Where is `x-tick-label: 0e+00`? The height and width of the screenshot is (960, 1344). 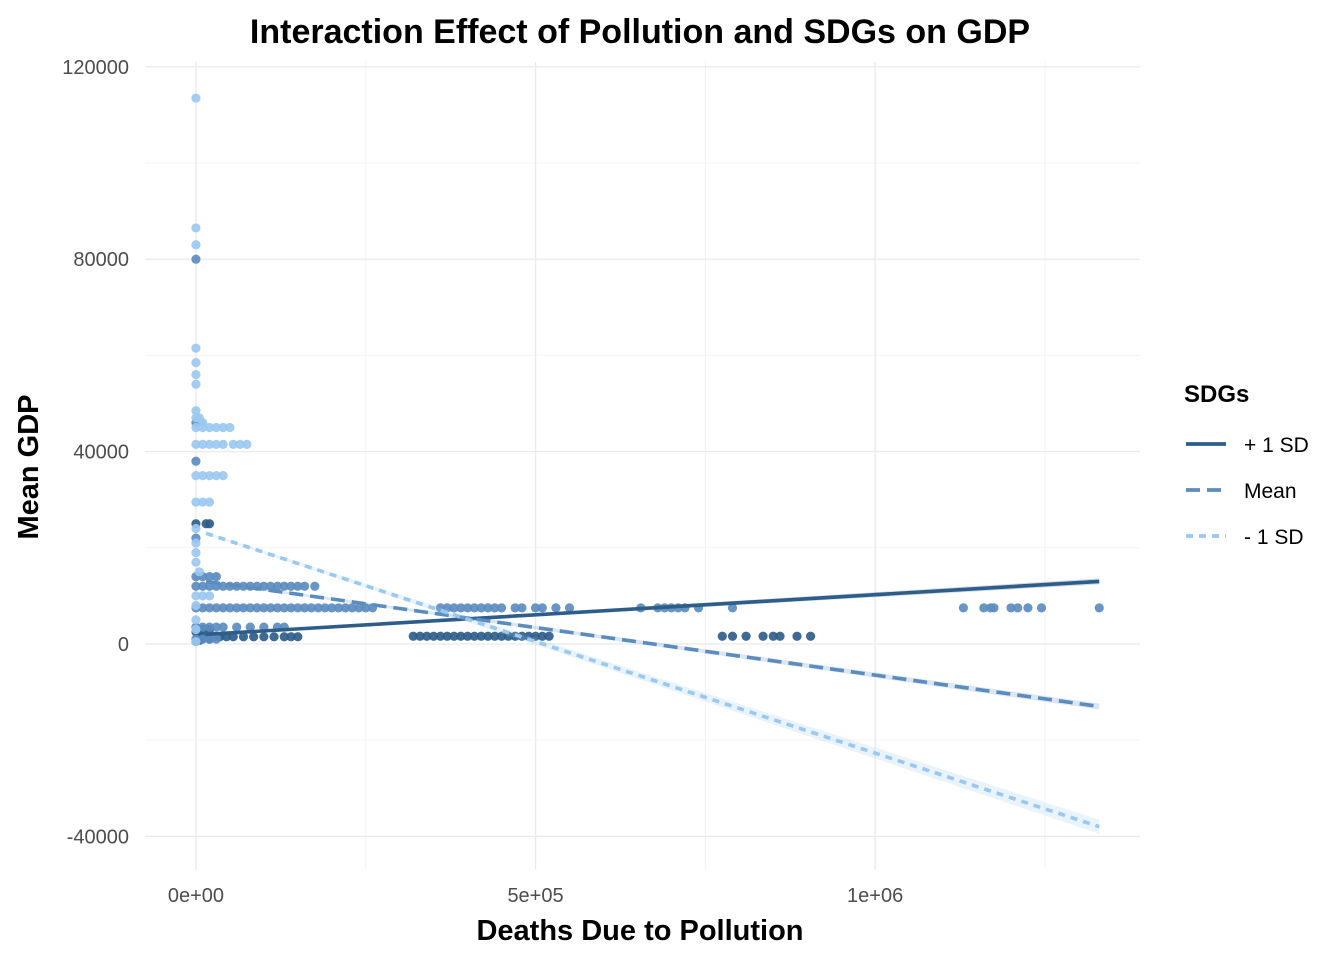
x-tick-label: 0e+00 is located at coordinates (196, 896).